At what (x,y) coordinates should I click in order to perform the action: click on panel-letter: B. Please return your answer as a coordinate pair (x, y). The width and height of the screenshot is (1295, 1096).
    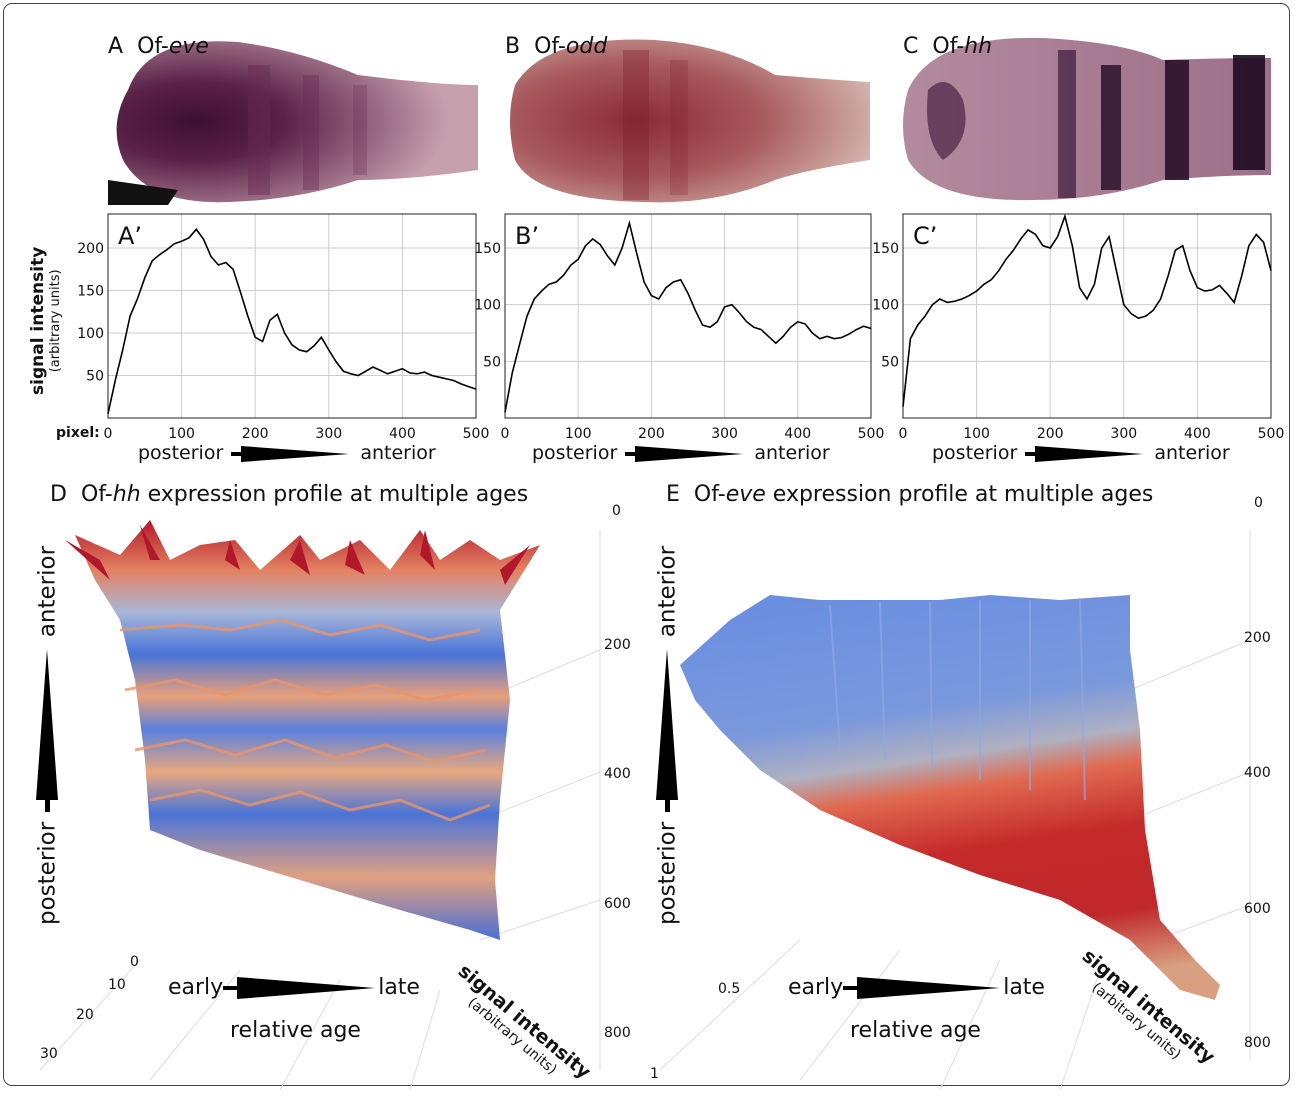
    Looking at the image, I should click on (513, 46).